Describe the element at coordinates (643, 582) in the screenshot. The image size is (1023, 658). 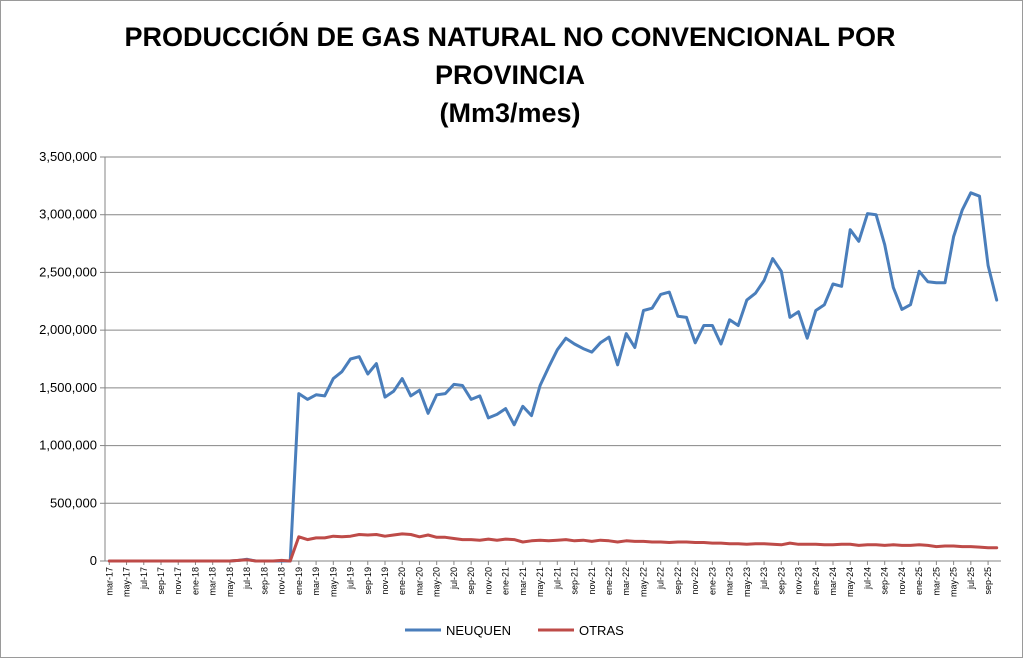
I see `x-tick-label: may-22` at that location.